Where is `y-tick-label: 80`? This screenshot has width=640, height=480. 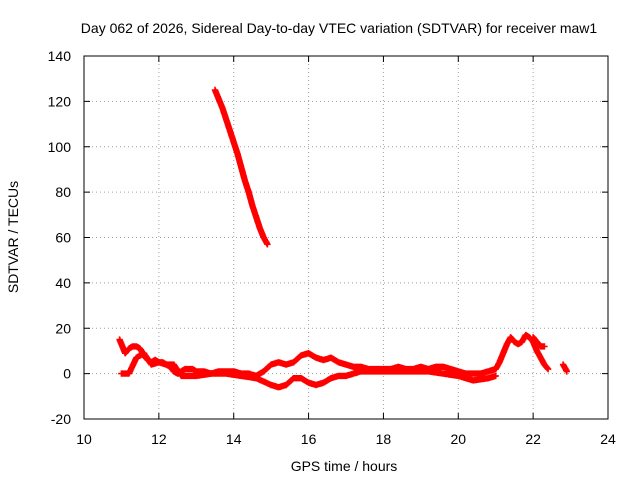 y-tick-label: 80 is located at coordinates (63, 192).